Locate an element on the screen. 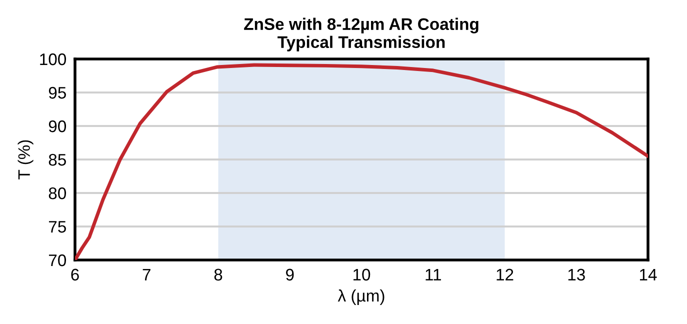 This screenshot has width=687, height=324. x-tick-label: 7 is located at coordinates (146, 274).